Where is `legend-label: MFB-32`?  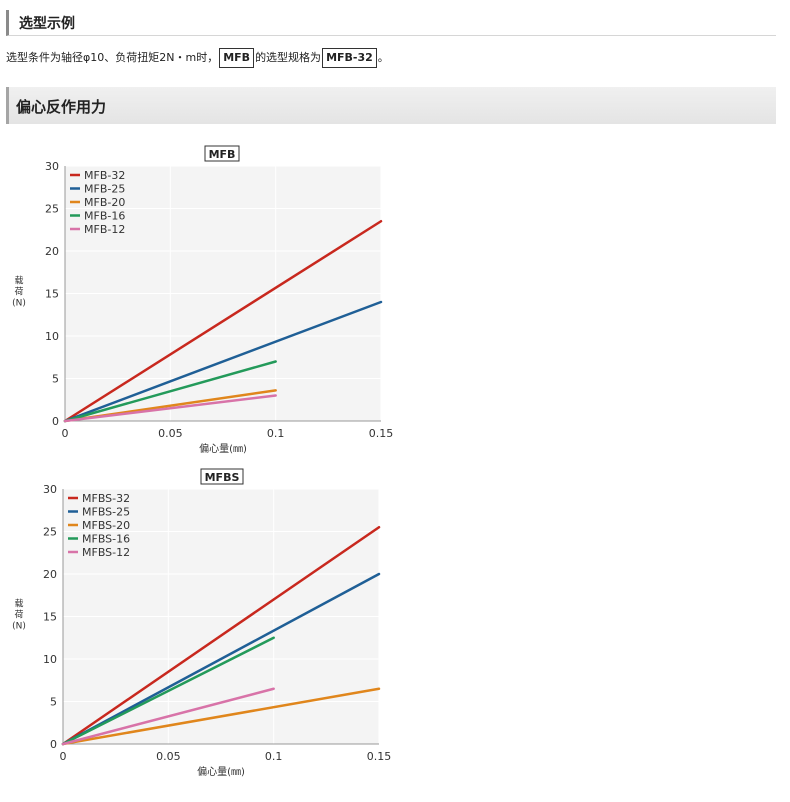
legend-label: MFB-32 is located at coordinates (104, 175).